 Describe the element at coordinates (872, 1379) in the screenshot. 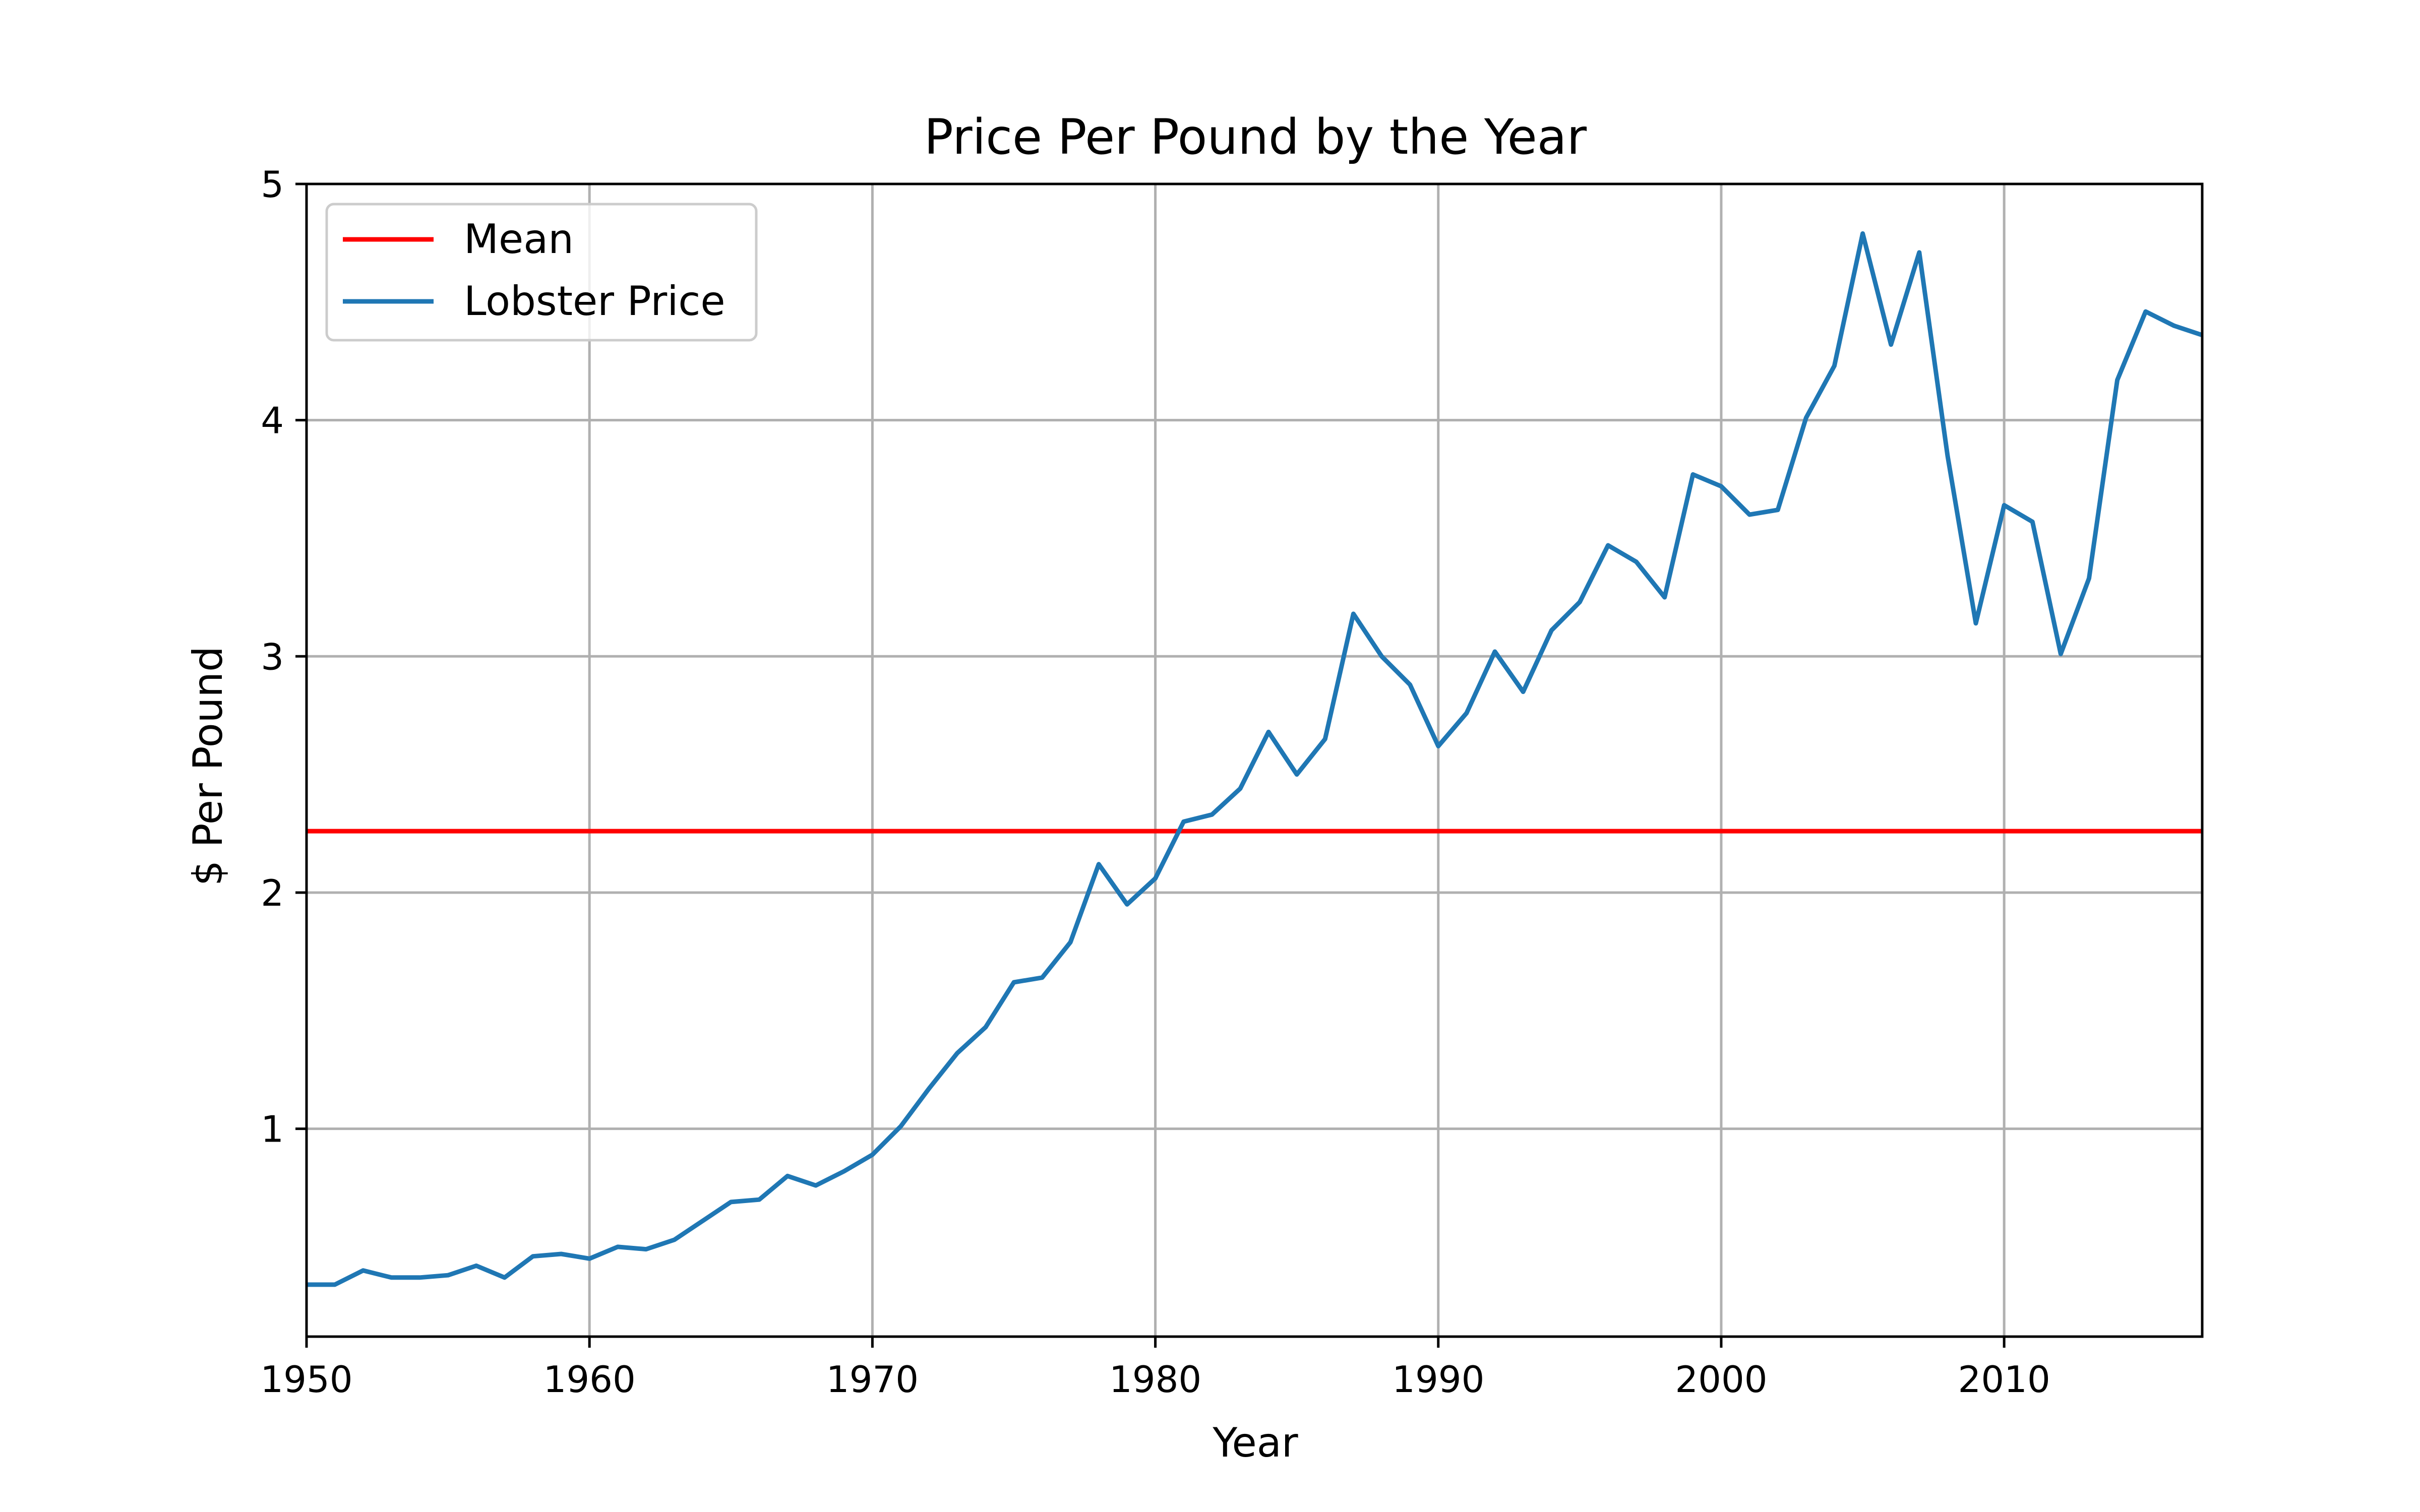

I see `x-tick-label: 1970` at that location.